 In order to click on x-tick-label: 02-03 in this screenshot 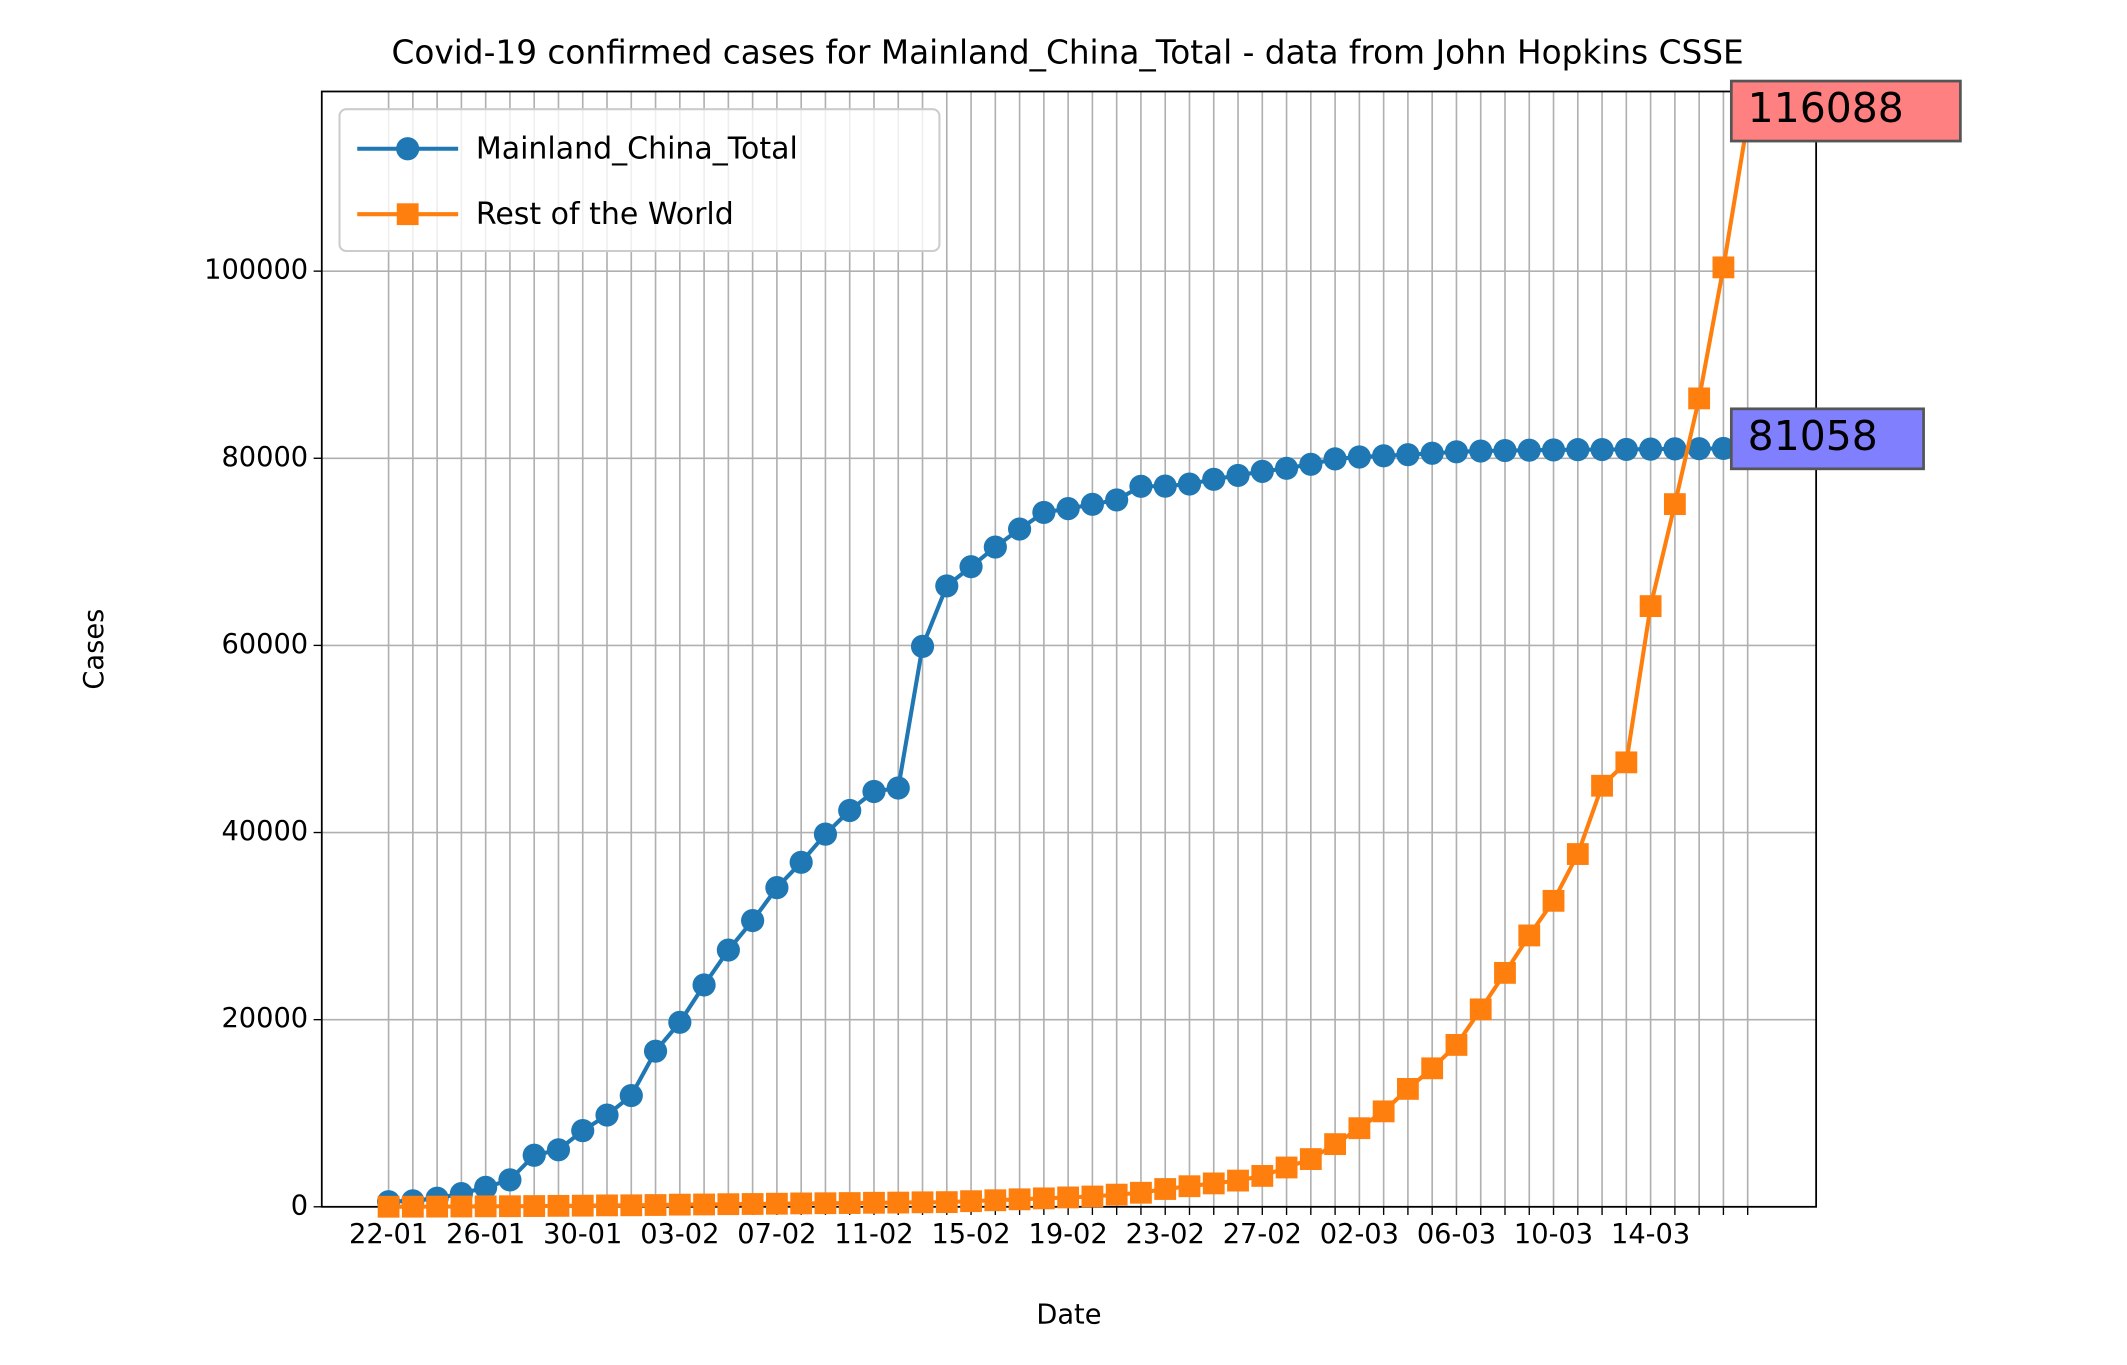, I will do `click(1359, 1234)`.